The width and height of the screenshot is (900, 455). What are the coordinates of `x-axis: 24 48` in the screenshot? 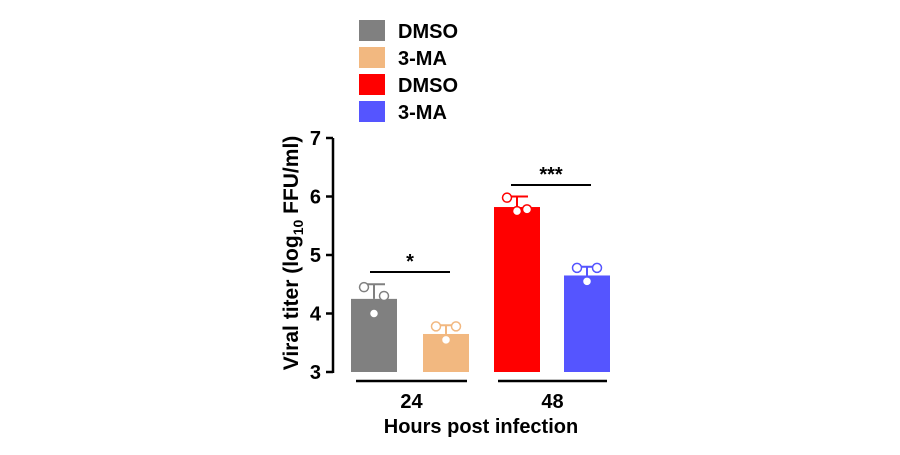 It's located at (481, 396).